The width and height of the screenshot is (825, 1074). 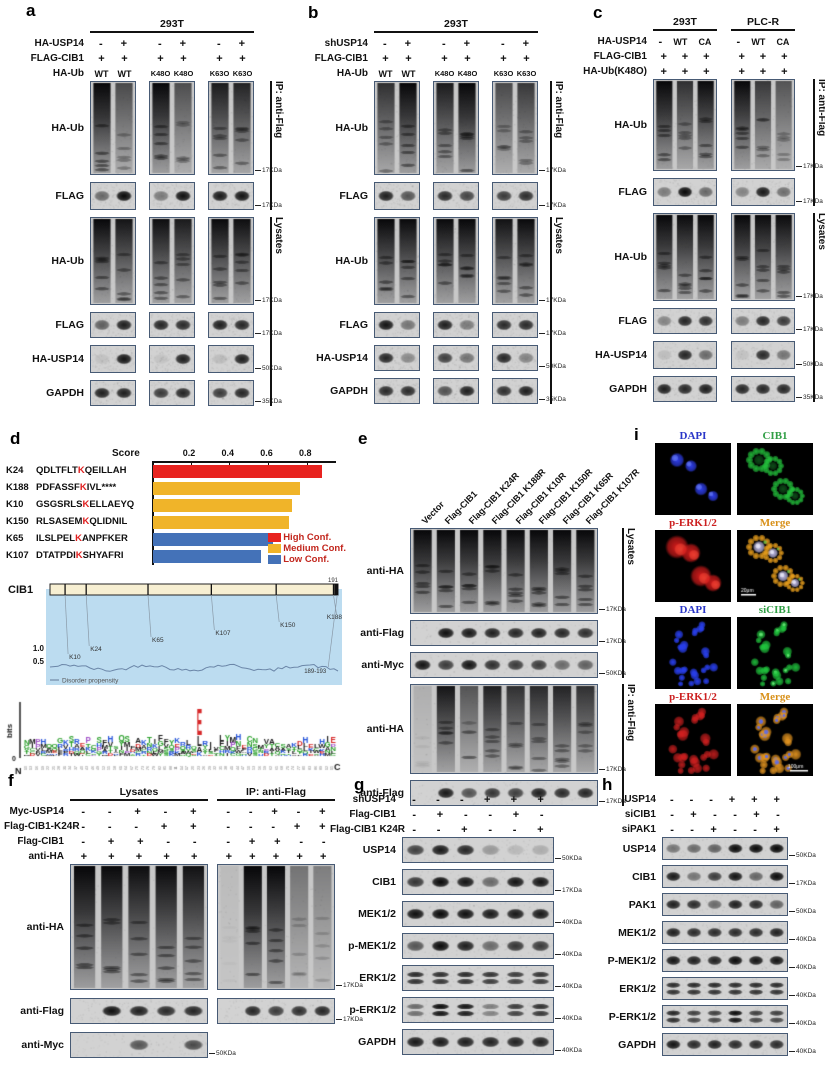 I want to click on condition-group: - - - + +, so click(x=276, y=827).